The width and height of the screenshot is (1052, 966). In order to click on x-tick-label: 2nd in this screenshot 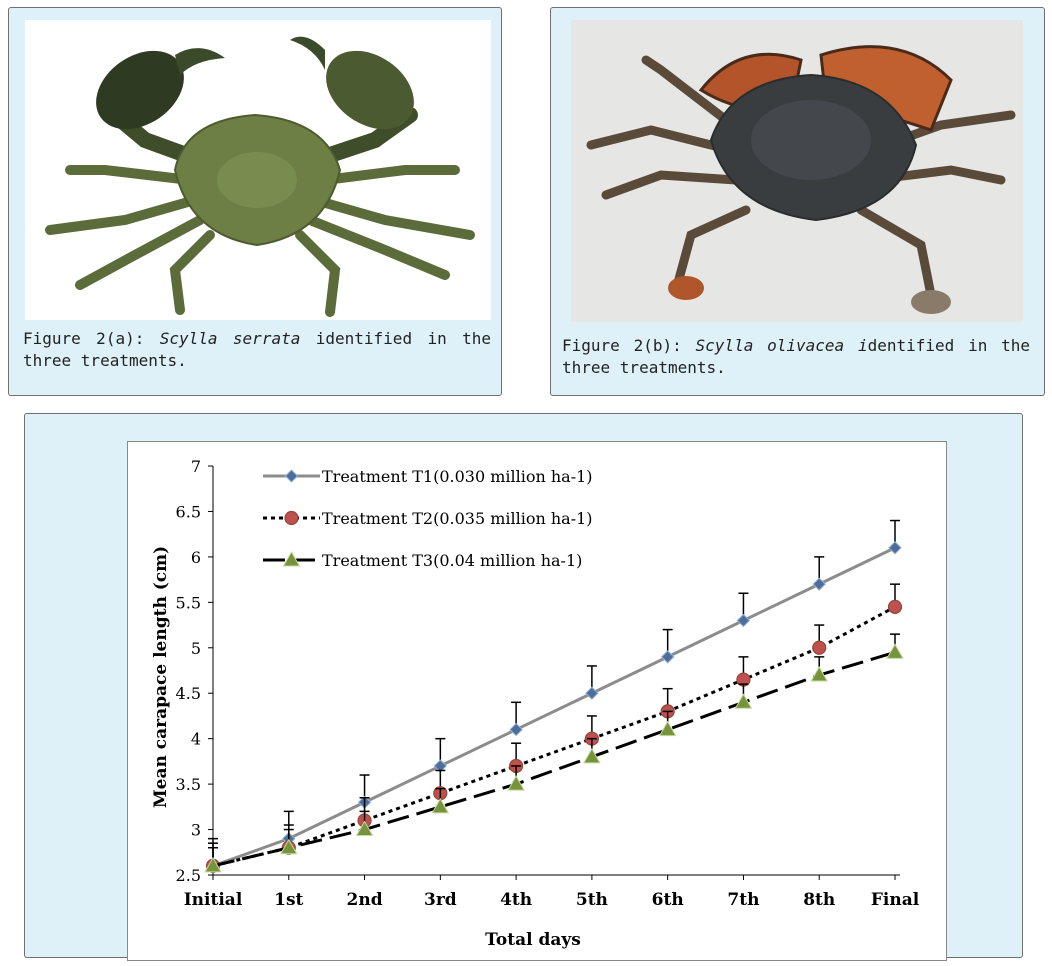, I will do `click(365, 900)`.